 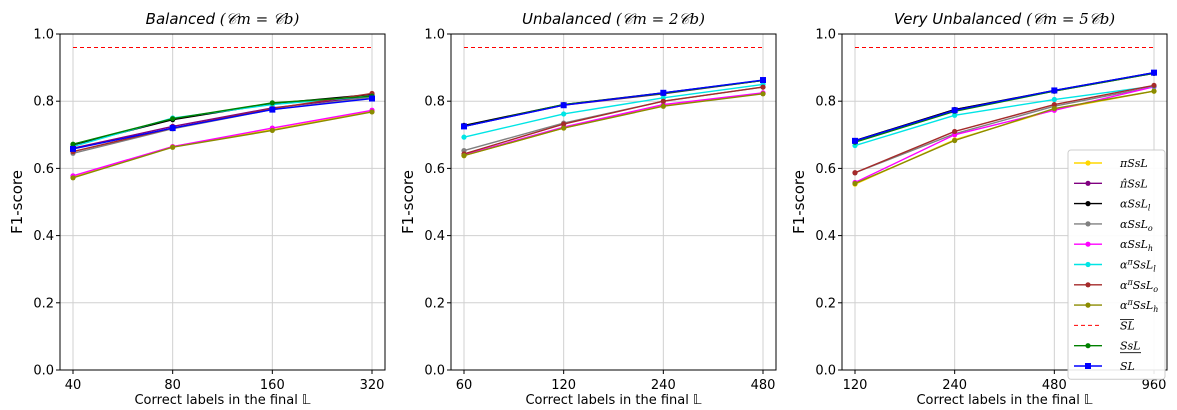 I want to click on chart-title: Unbalanced (𝒞m = 2𝒞b), so click(x=613, y=19).